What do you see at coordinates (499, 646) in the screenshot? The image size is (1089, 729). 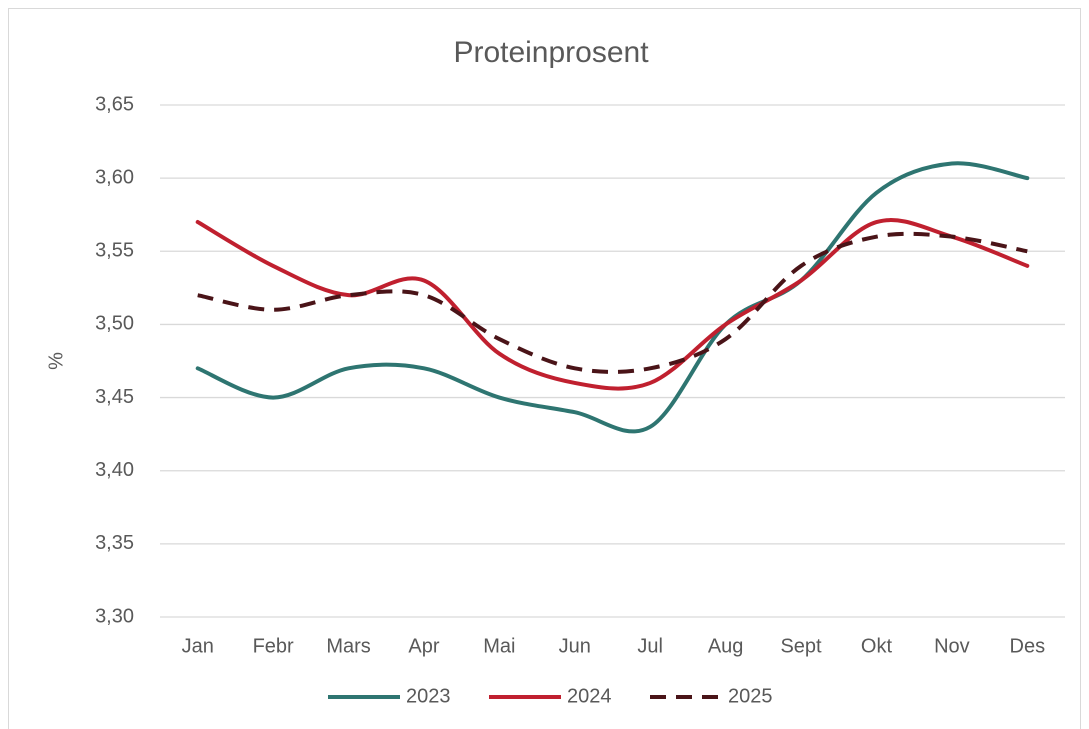 I see `x-tick-label: Mai` at bounding box center [499, 646].